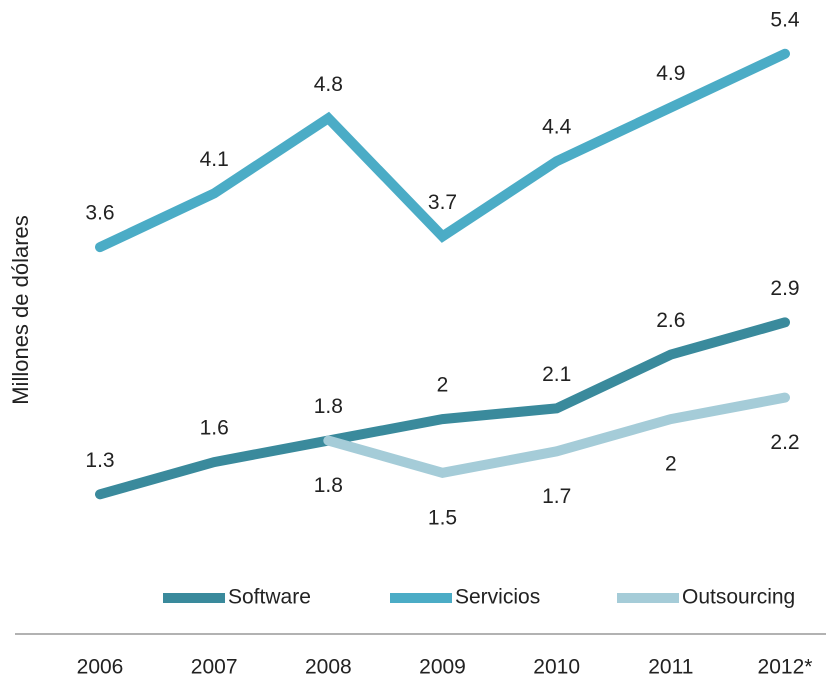  I want to click on data-label: 2.6, so click(670, 320).